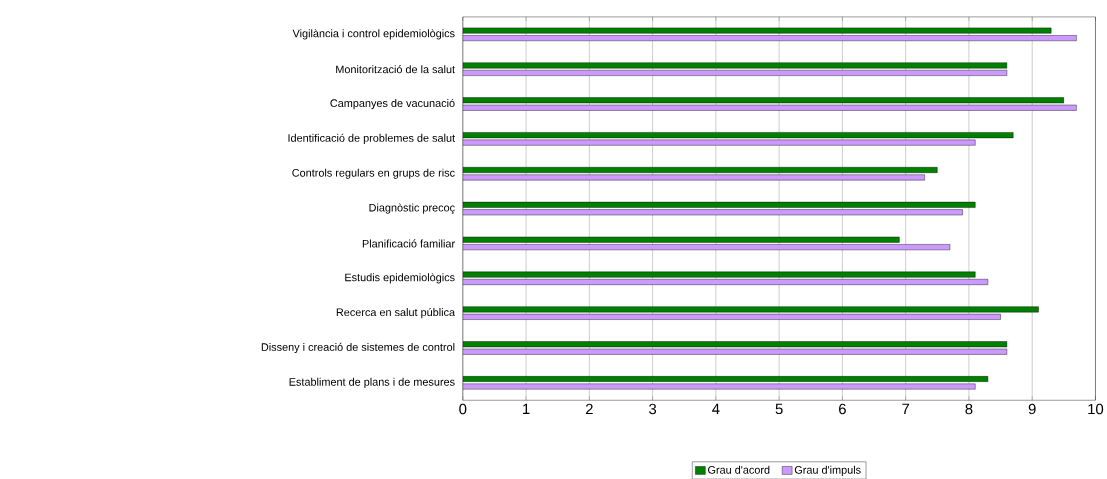 This screenshot has width=1107, height=479. What do you see at coordinates (371, 138) in the screenshot?
I see `y-tick-label: Identificació de problemes de salut` at bounding box center [371, 138].